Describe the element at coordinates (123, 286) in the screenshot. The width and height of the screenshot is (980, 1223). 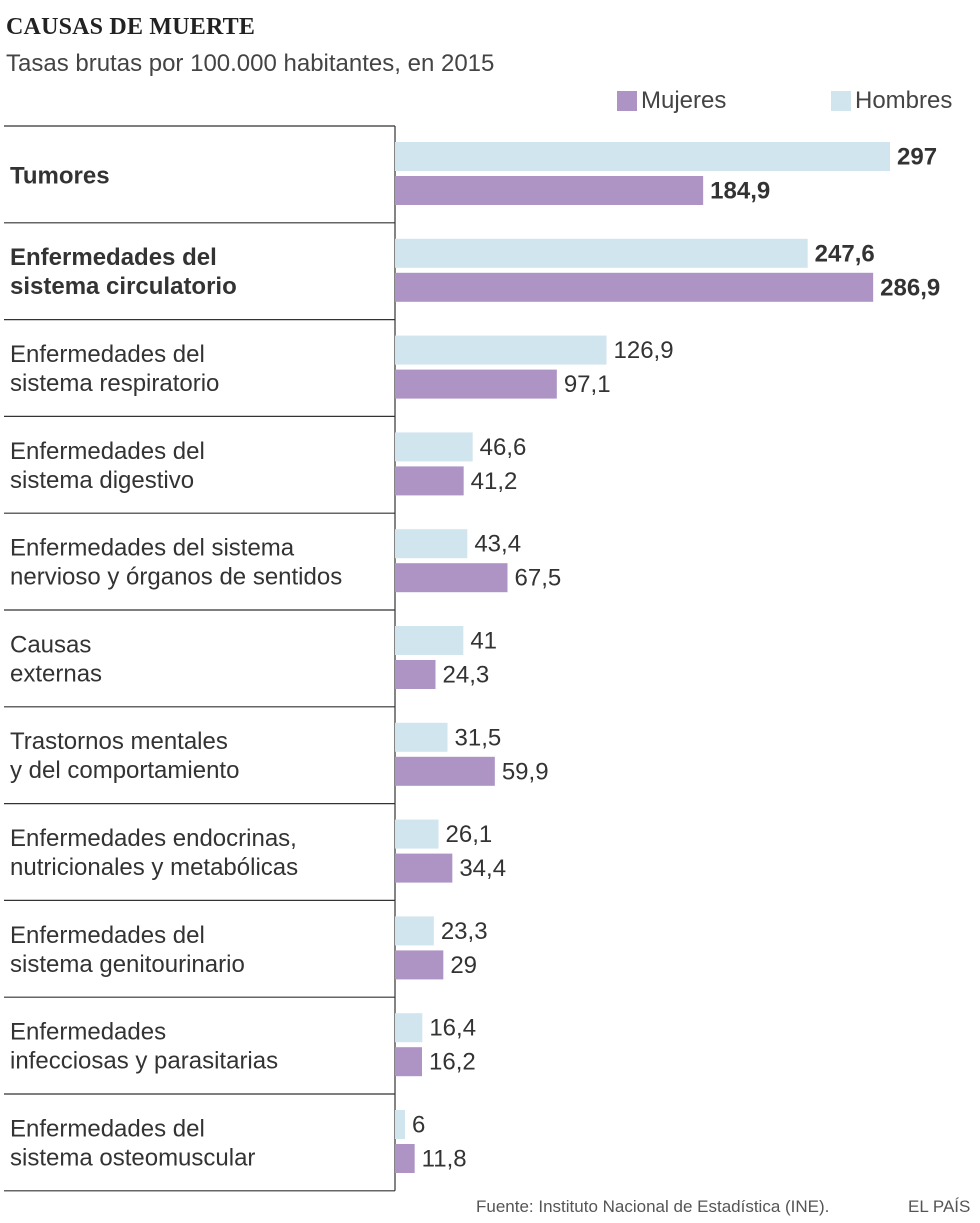
I see `category-label: sistema circulatorio` at that location.